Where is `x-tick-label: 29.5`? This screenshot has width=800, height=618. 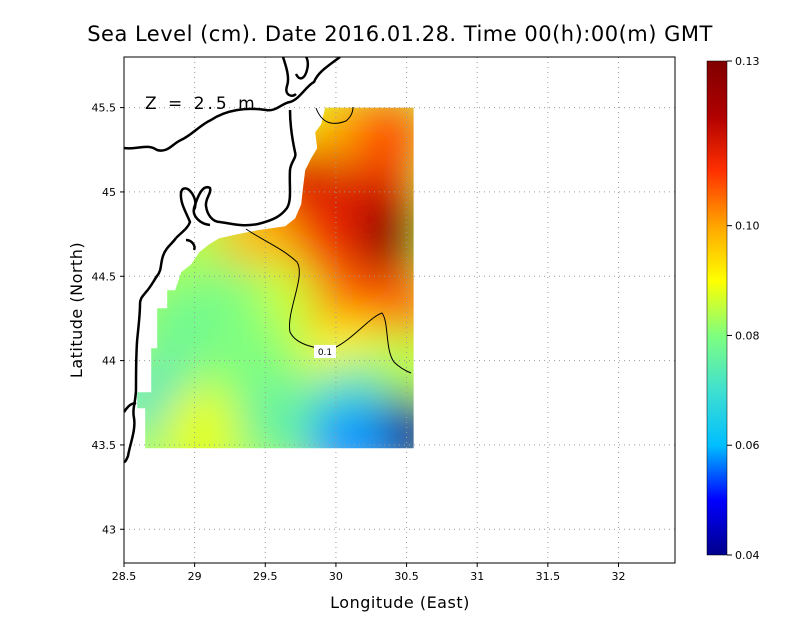
x-tick-label: 29.5 is located at coordinates (265, 576).